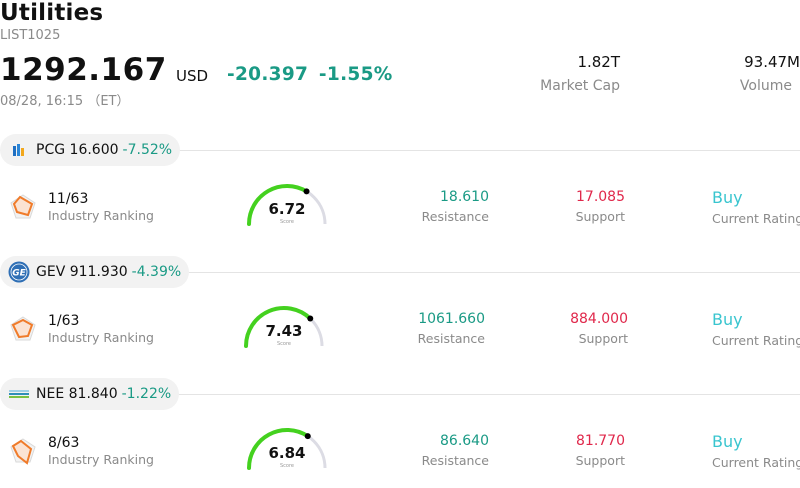 This screenshot has width=800, height=488. I want to click on ge-logo-icon: GE, so click(19, 272).